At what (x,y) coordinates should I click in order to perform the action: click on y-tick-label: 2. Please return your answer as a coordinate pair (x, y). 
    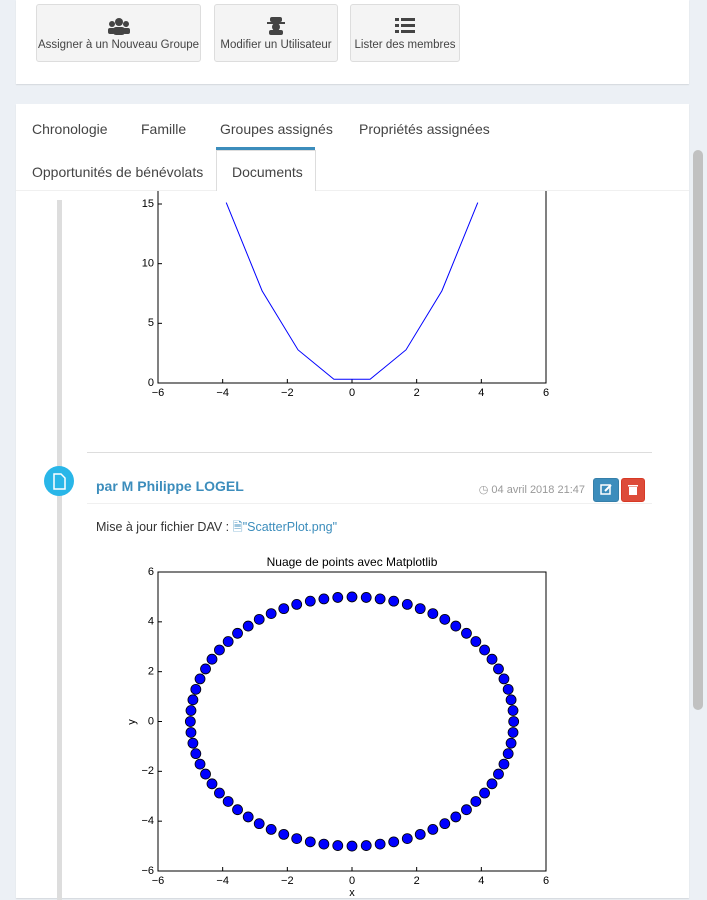
    Looking at the image, I should click on (151, 672).